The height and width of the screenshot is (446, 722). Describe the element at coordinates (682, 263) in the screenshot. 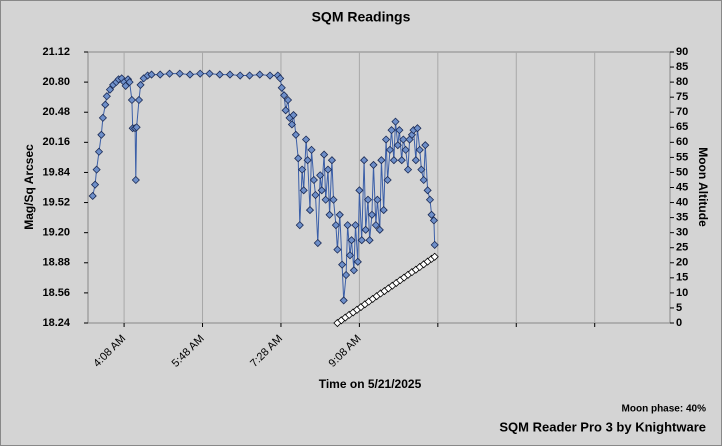

I see `y2-tick-label: 20` at that location.